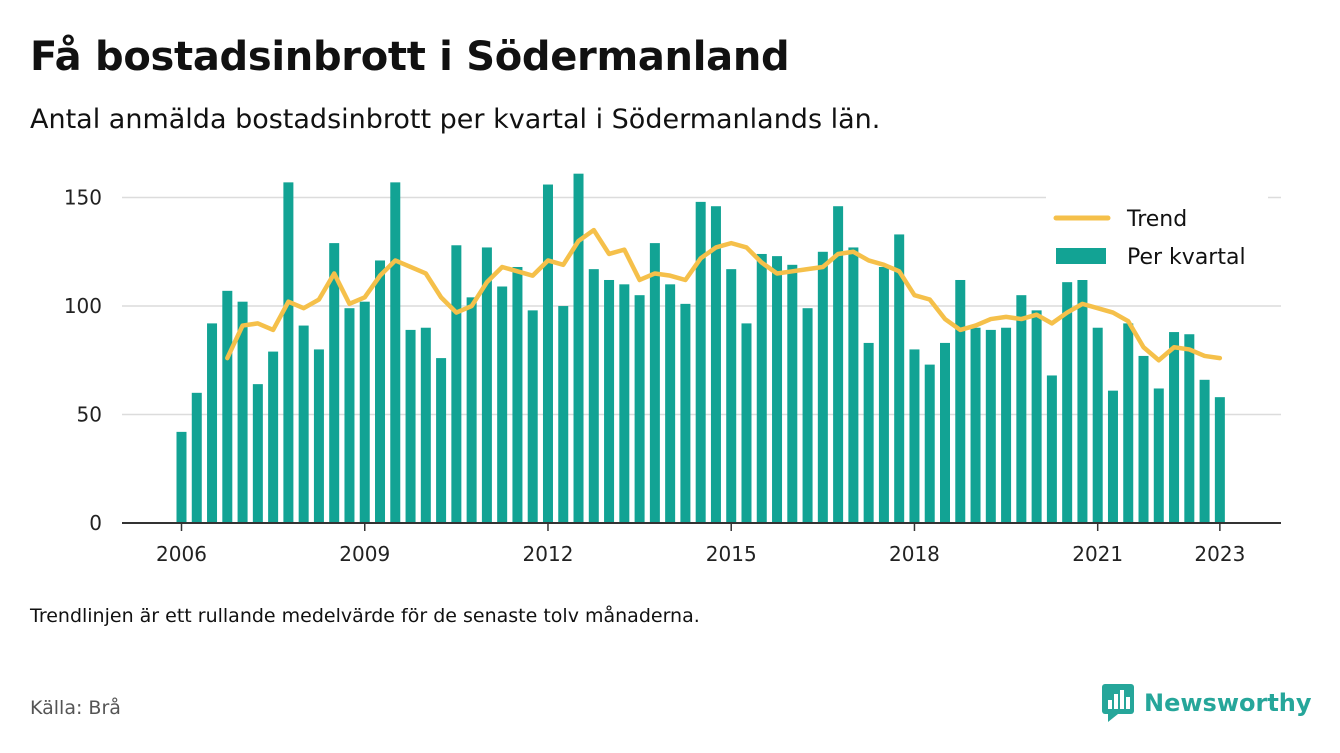 The height and width of the screenshot is (753, 1340). What do you see at coordinates (1006, 425) in the screenshot?
I see `bar-2019Q3` at bounding box center [1006, 425].